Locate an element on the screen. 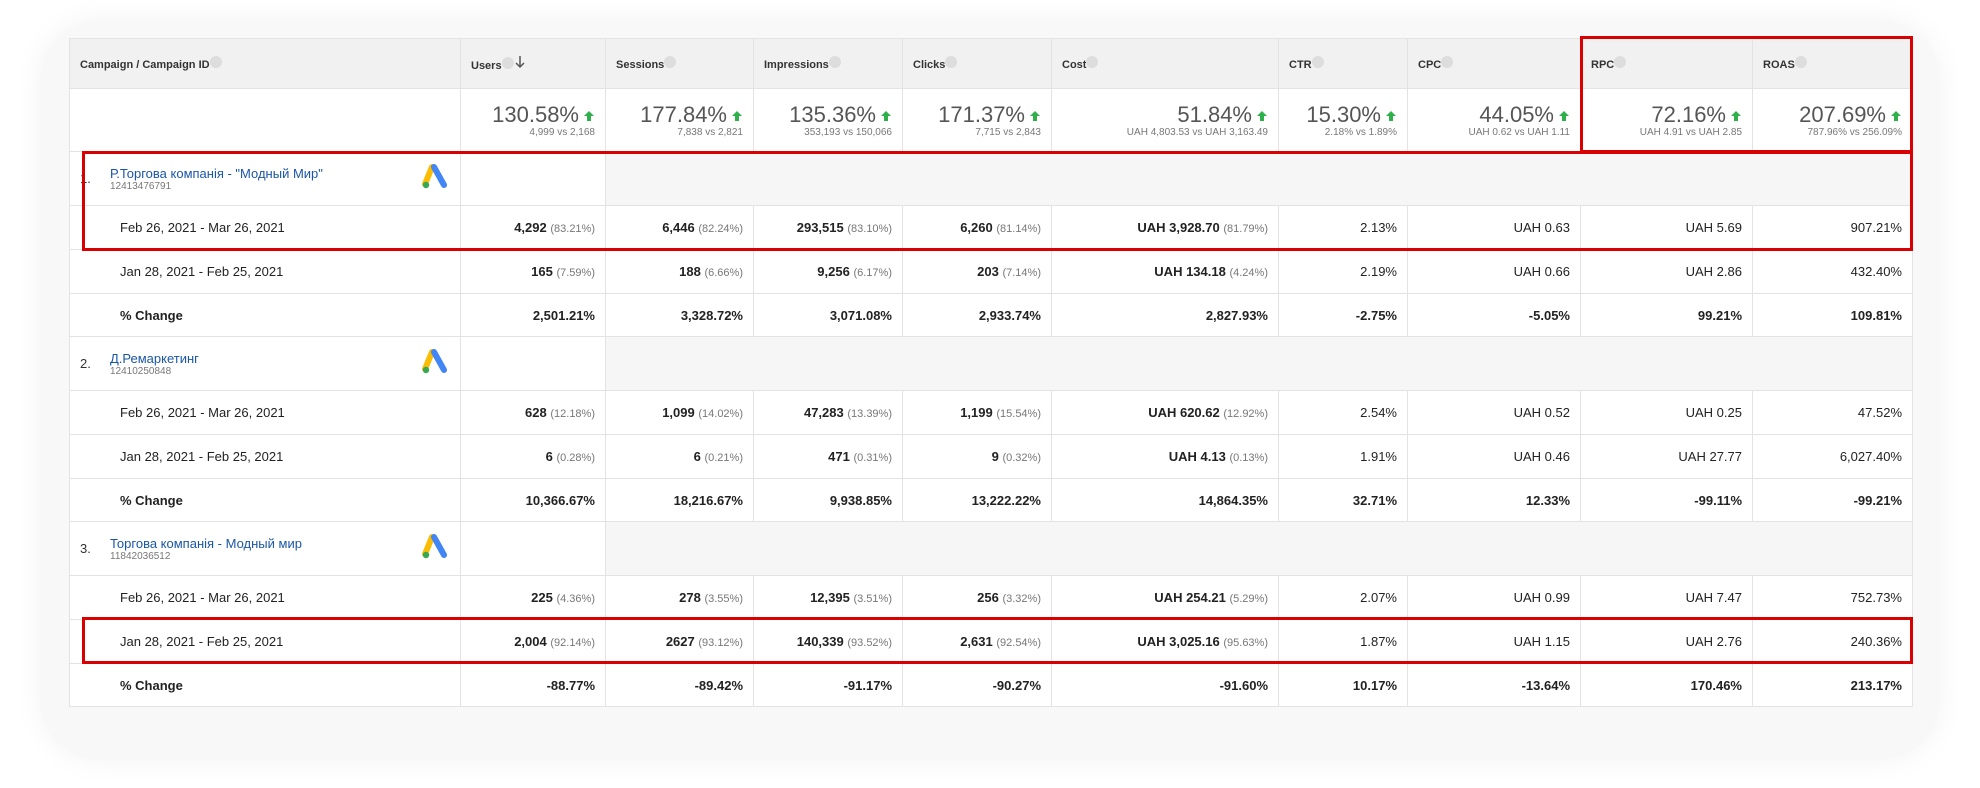 The height and width of the screenshot is (788, 1980). metric-cell: 6,027.40% is located at coordinates (1832, 456).